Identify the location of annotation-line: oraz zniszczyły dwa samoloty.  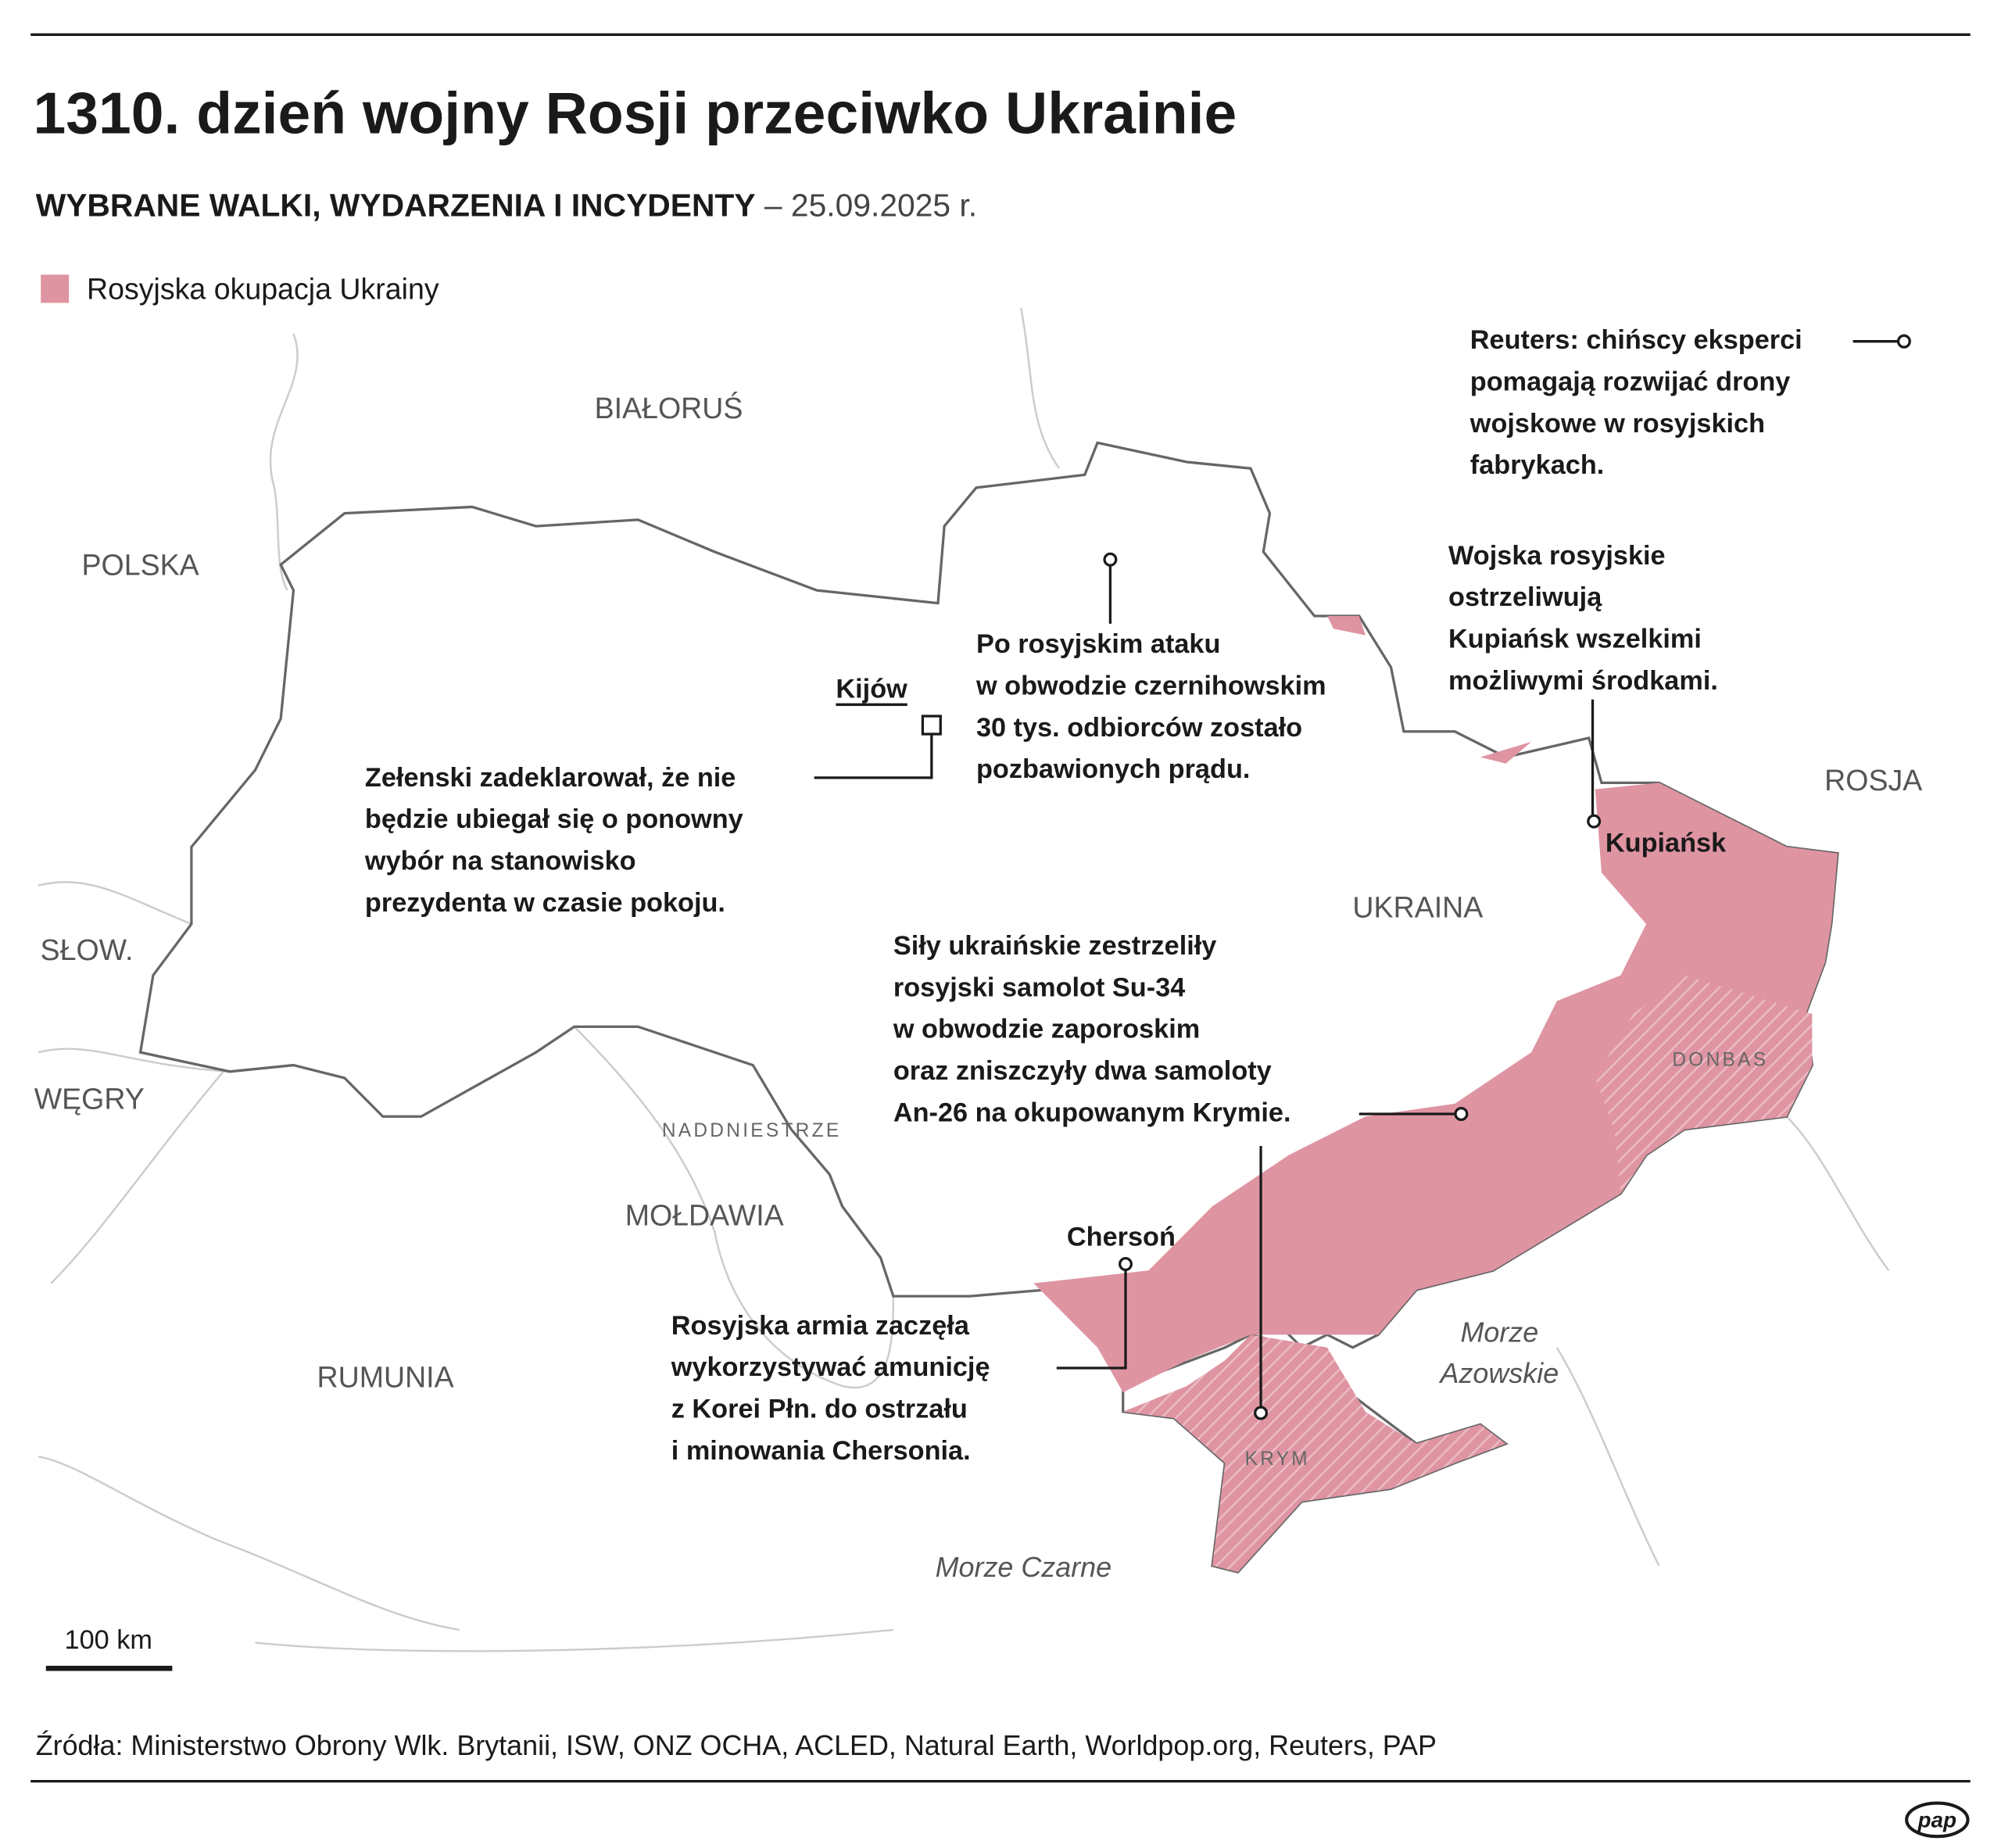
(1082, 1071).